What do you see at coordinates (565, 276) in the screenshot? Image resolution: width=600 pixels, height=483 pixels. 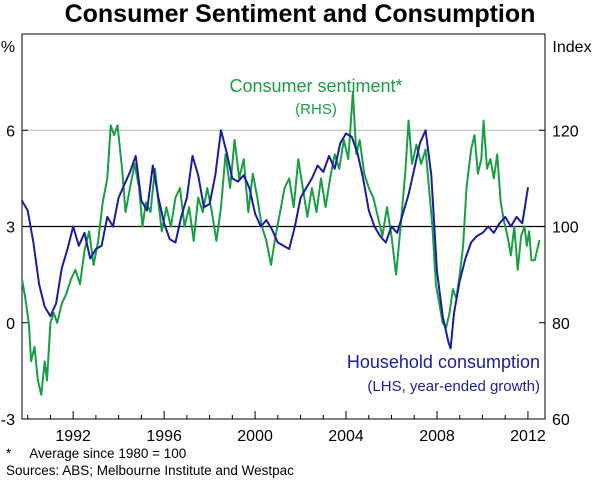 I see `right-tick-labels: 60 80 100 120` at bounding box center [565, 276].